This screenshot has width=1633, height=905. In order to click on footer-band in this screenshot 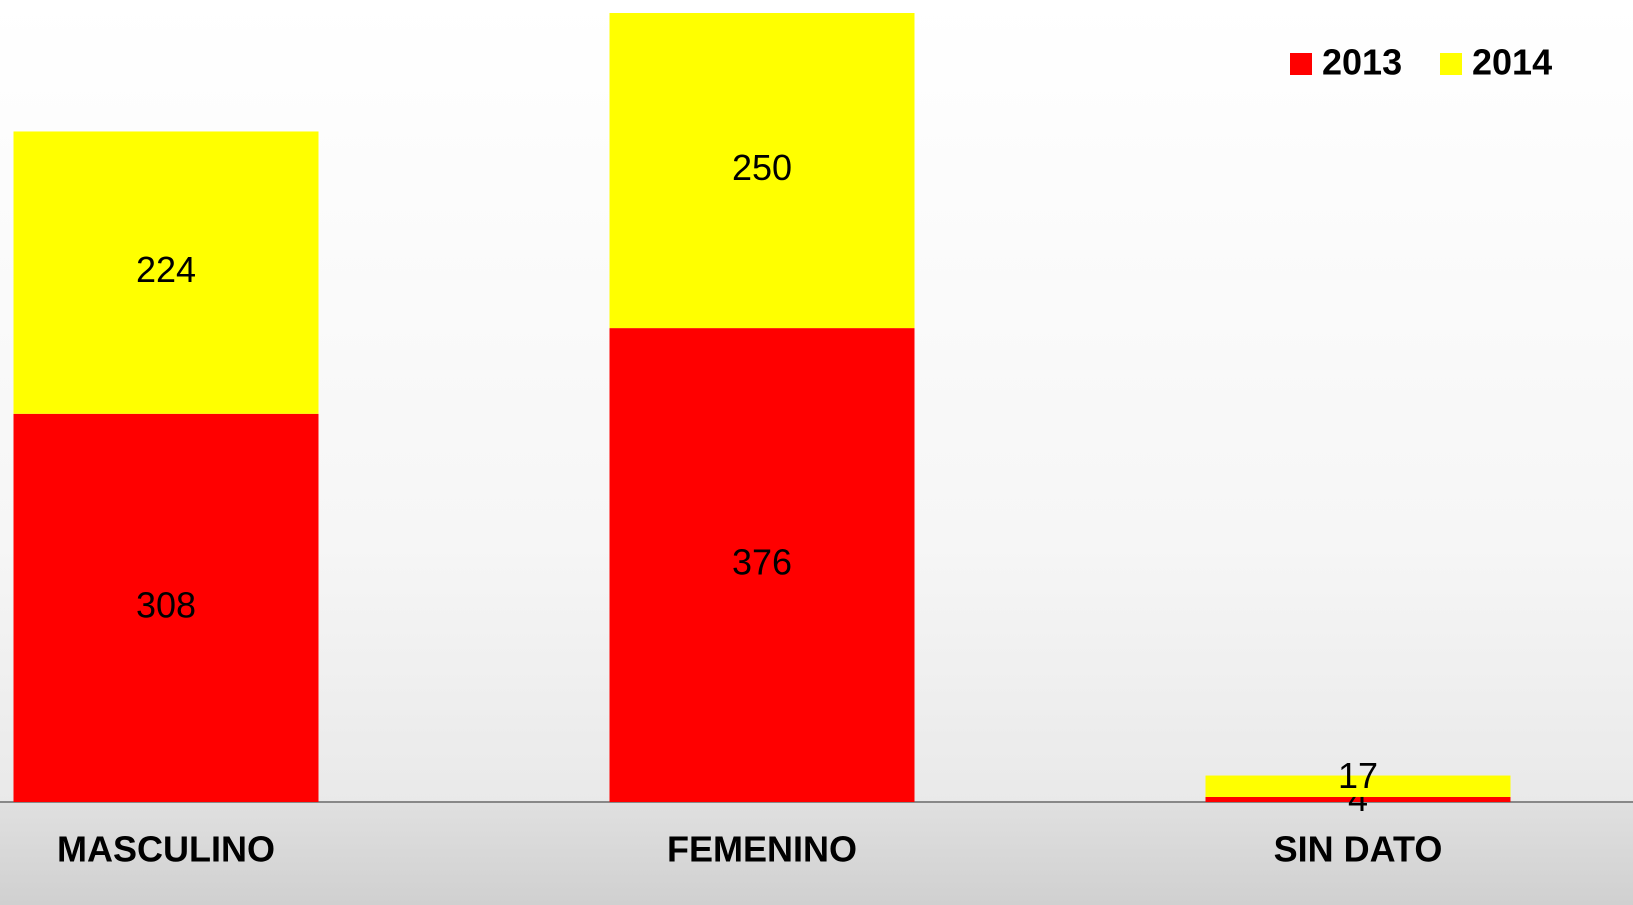, I will do `click(816, 853)`.